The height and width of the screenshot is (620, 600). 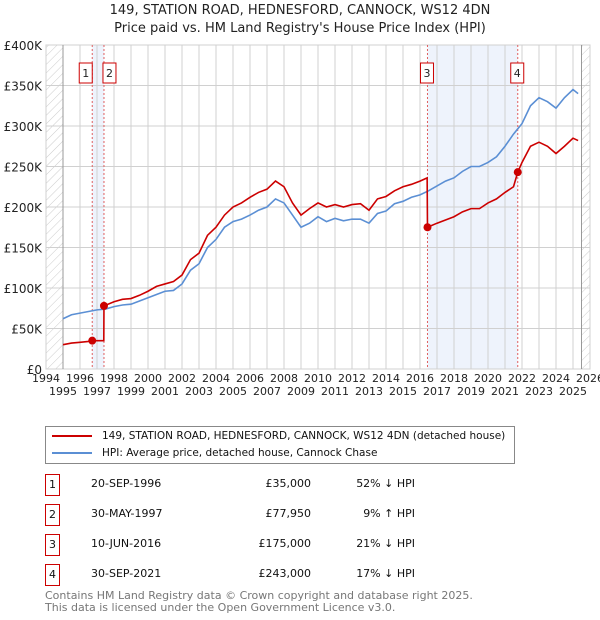 I want to click on x-tick-label: 2014, so click(x=386, y=378).